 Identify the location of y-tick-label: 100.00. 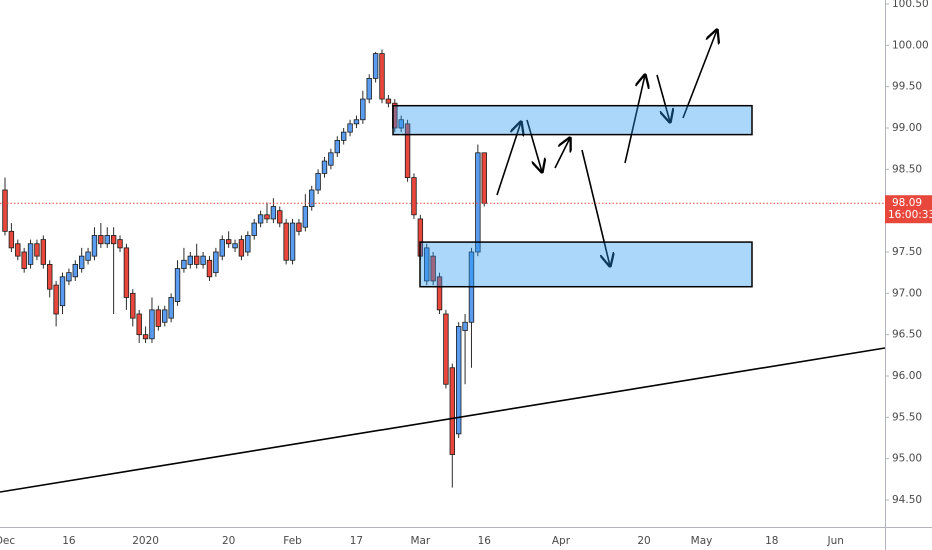
(910, 45).